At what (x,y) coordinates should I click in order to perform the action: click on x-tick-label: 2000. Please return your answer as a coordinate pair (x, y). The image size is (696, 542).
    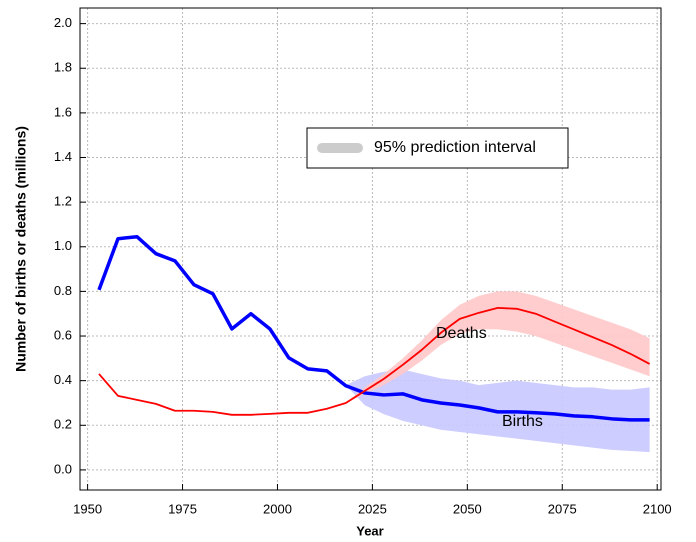
    Looking at the image, I should click on (277, 508).